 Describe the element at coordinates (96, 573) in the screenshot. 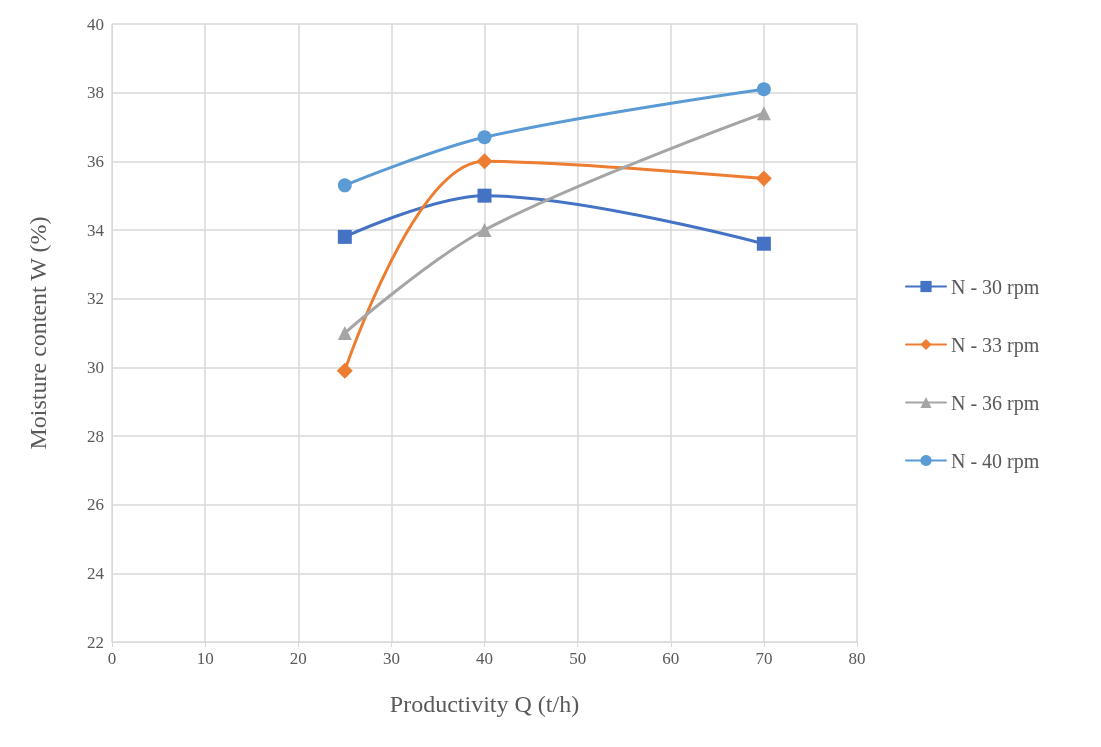

I see `y-tick-label: 24` at that location.